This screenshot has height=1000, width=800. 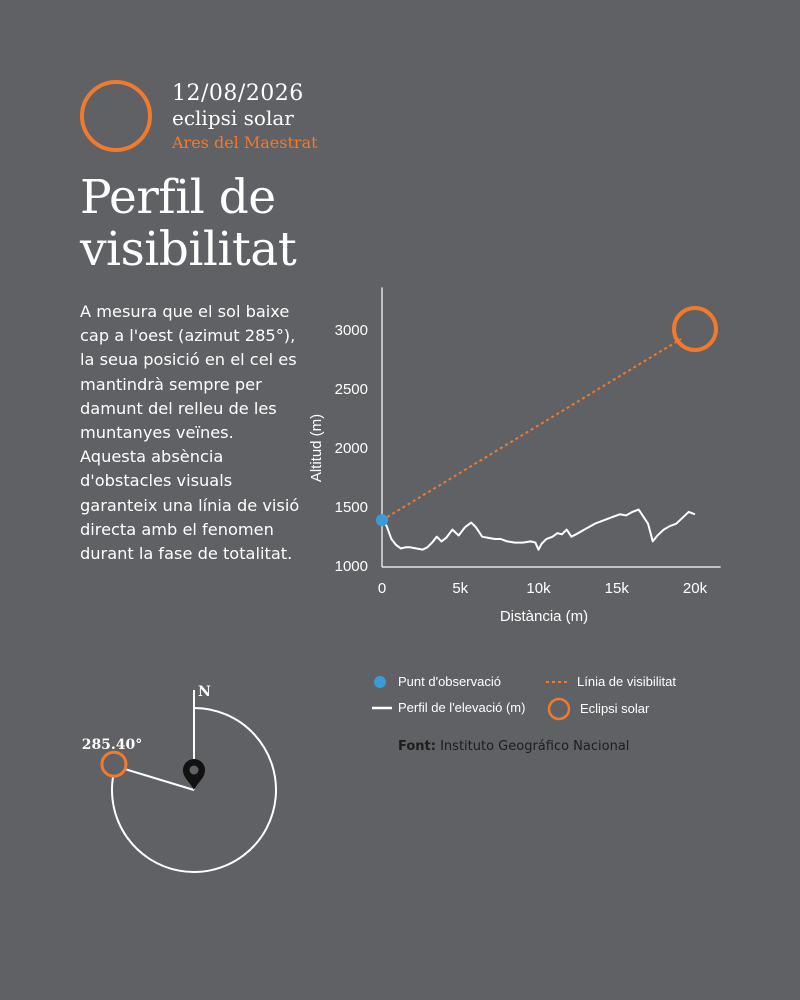 I want to click on x-axis-label: Distància (m), so click(x=544, y=616).